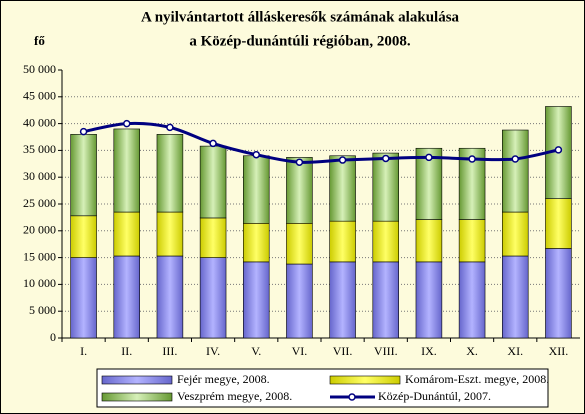 This screenshot has width=585, height=414. I want to click on y-tick-label: 20 000, so click(39, 230).